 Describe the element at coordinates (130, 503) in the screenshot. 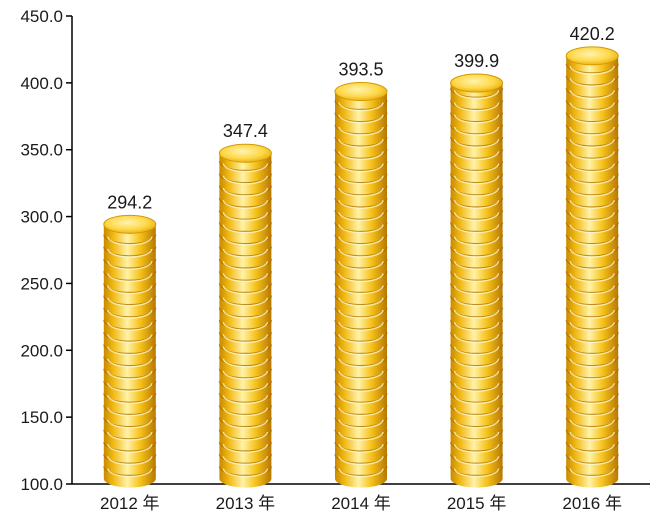

I see `x-category-label: 2012 年` at that location.